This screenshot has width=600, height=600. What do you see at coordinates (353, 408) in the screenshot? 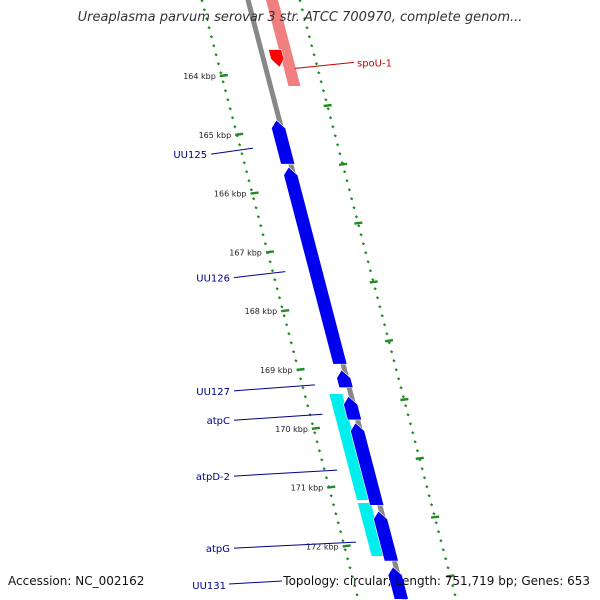
I see `gene-arrow-atpc` at bounding box center [353, 408].